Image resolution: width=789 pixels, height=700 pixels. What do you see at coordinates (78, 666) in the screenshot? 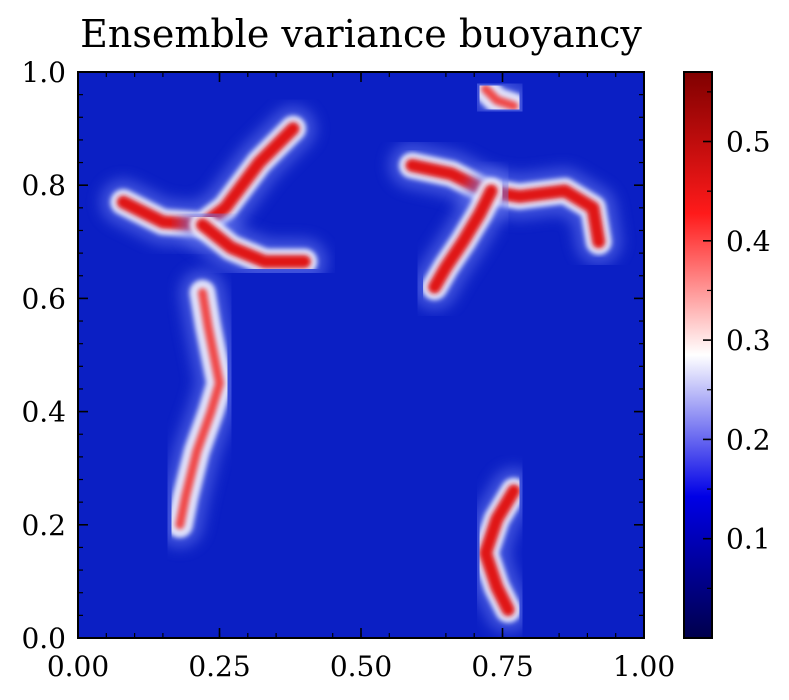
I see `x-tick-label: 0.00` at bounding box center [78, 666].